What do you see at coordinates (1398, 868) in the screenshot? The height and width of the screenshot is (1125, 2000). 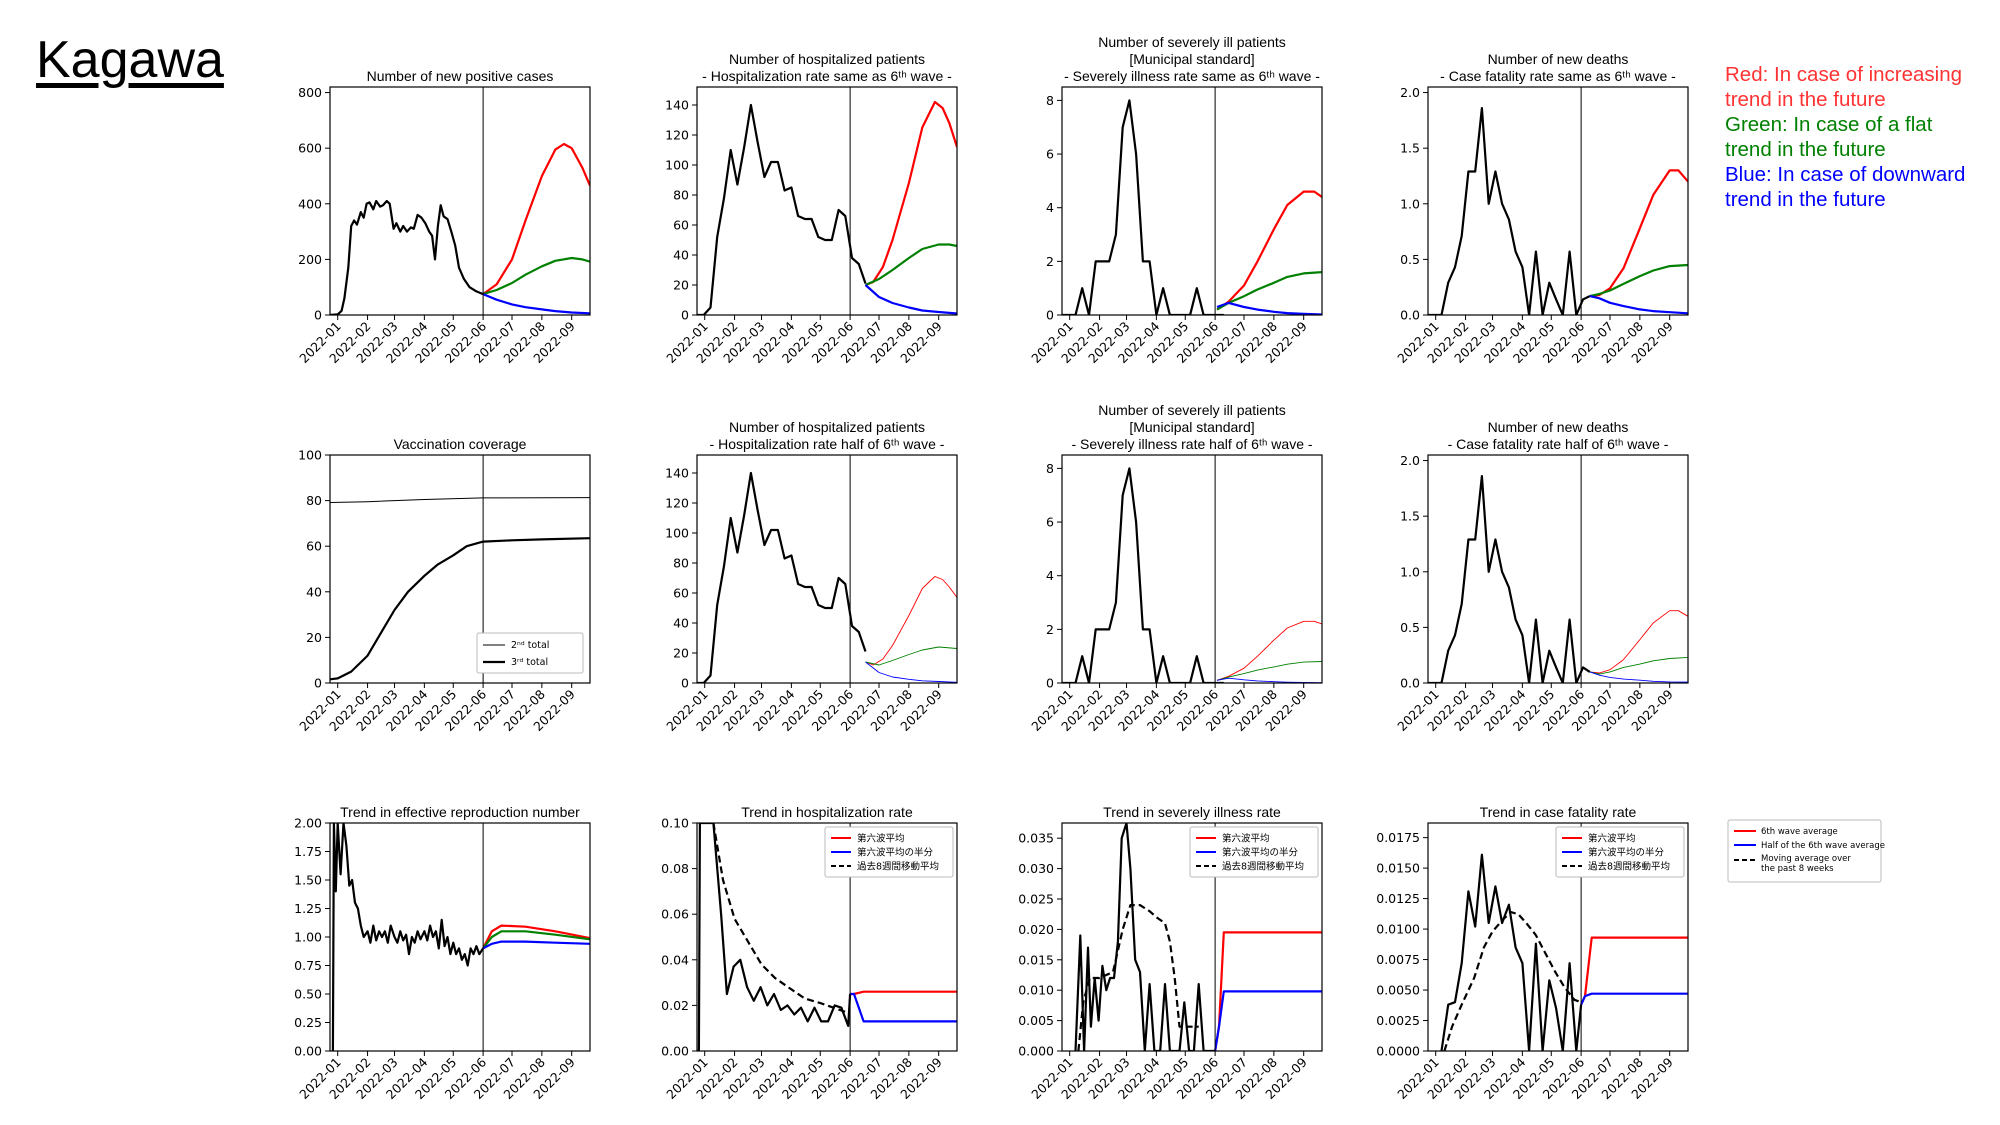 I see `y-tick-label: 0.0150` at bounding box center [1398, 868].